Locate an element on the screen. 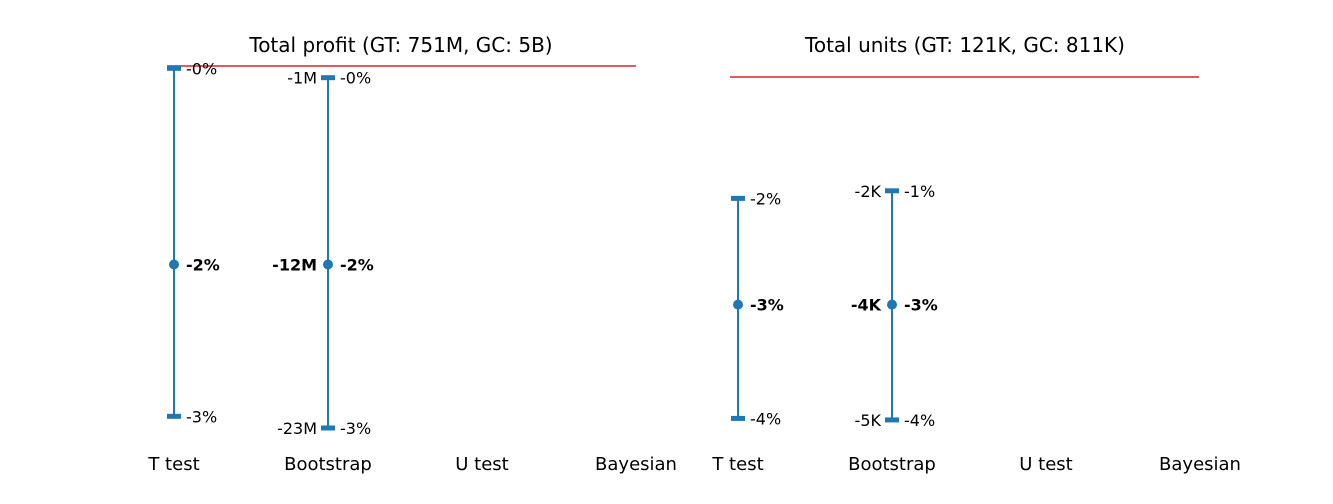 This screenshot has width=1333, height=504. abs-value-label-lower: -23M is located at coordinates (297, 428).